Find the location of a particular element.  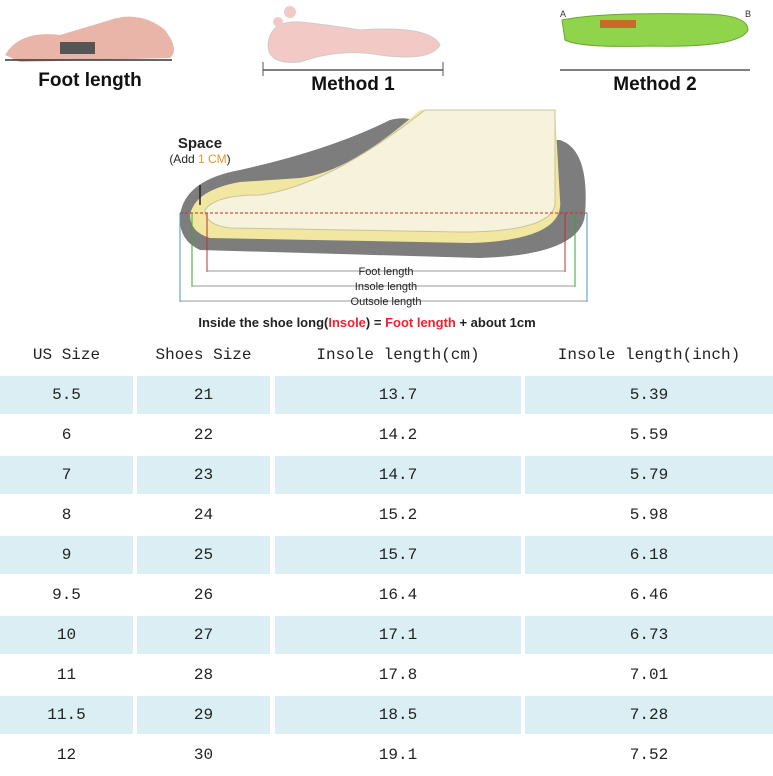

insole-tag is located at coordinates (618, 24).